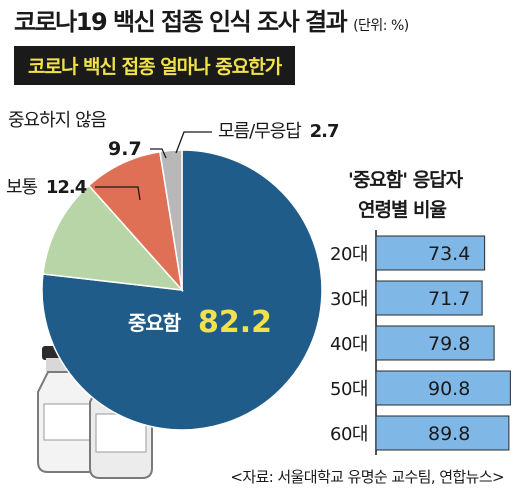 The height and width of the screenshot is (492, 518). Describe the element at coordinates (449, 344) in the screenshot. I see `bar-value-label: 79.8` at that location.